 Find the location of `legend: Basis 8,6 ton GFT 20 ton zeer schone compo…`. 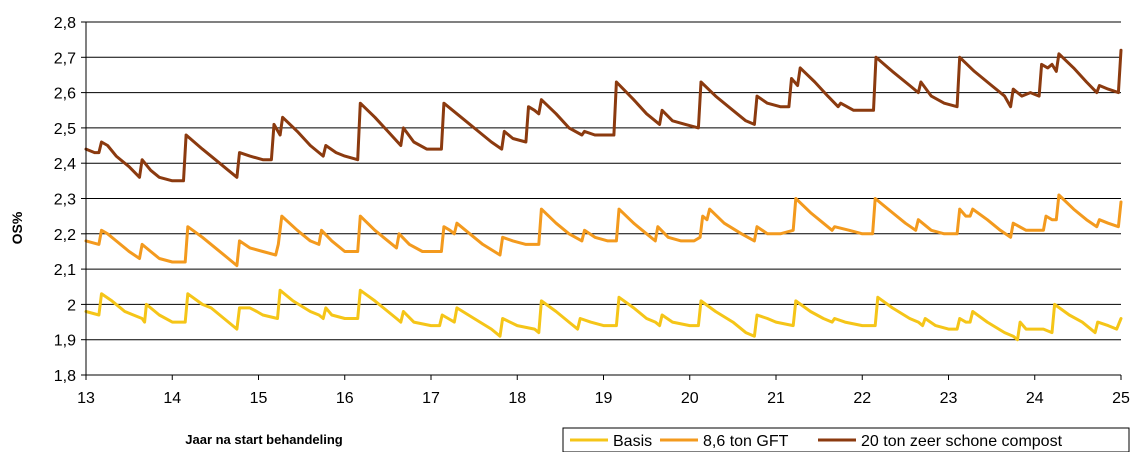

legend: Basis 8,6 ton GFT 20 ton zeer schone compo… is located at coordinates (846, 440).